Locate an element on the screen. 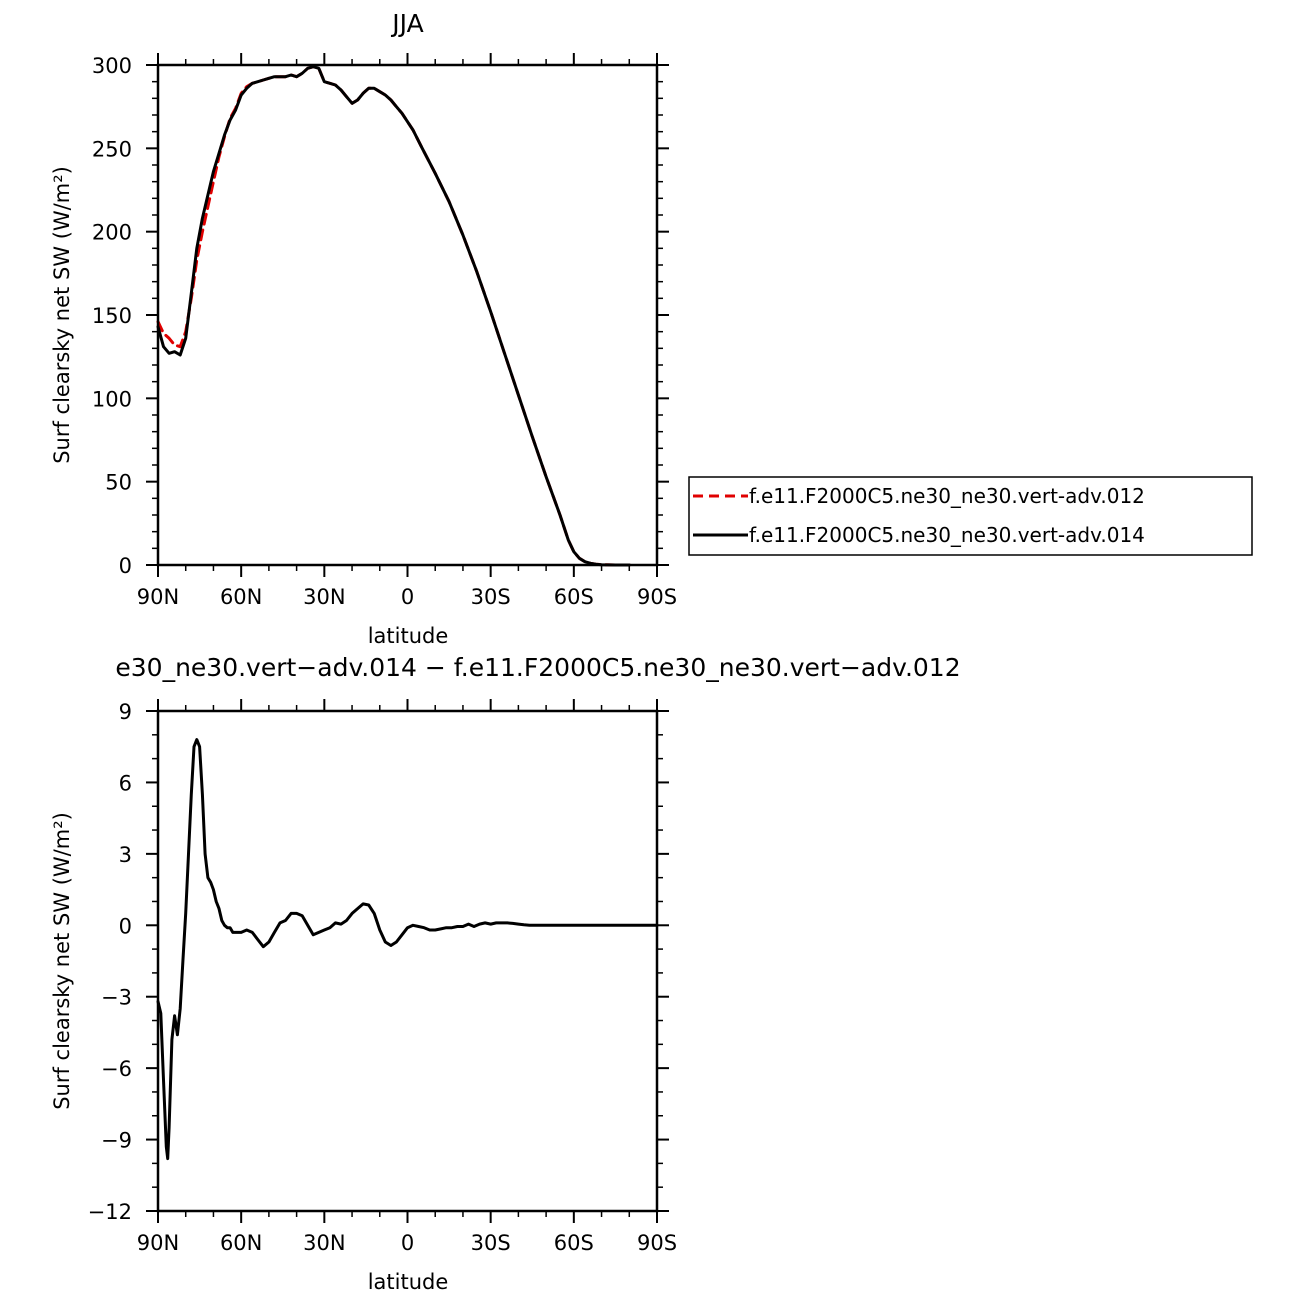 This screenshot has height=1303, width=1302. bottom-y-axis-label: Surf clearsky net SW (W/m²) is located at coordinates (62, 961).